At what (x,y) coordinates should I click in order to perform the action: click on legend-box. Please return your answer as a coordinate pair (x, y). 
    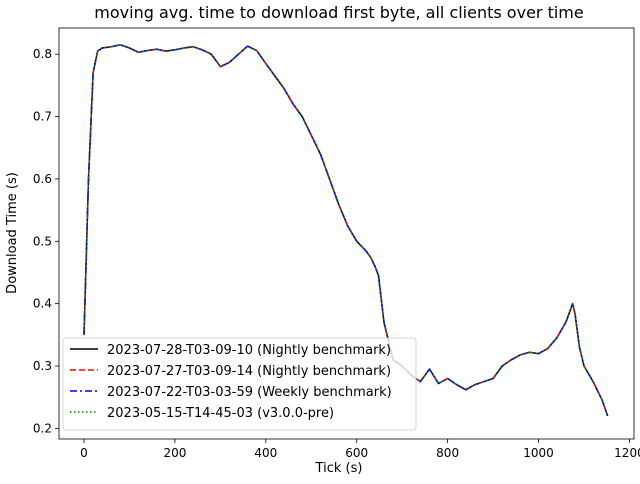
    Looking at the image, I should click on (239, 384).